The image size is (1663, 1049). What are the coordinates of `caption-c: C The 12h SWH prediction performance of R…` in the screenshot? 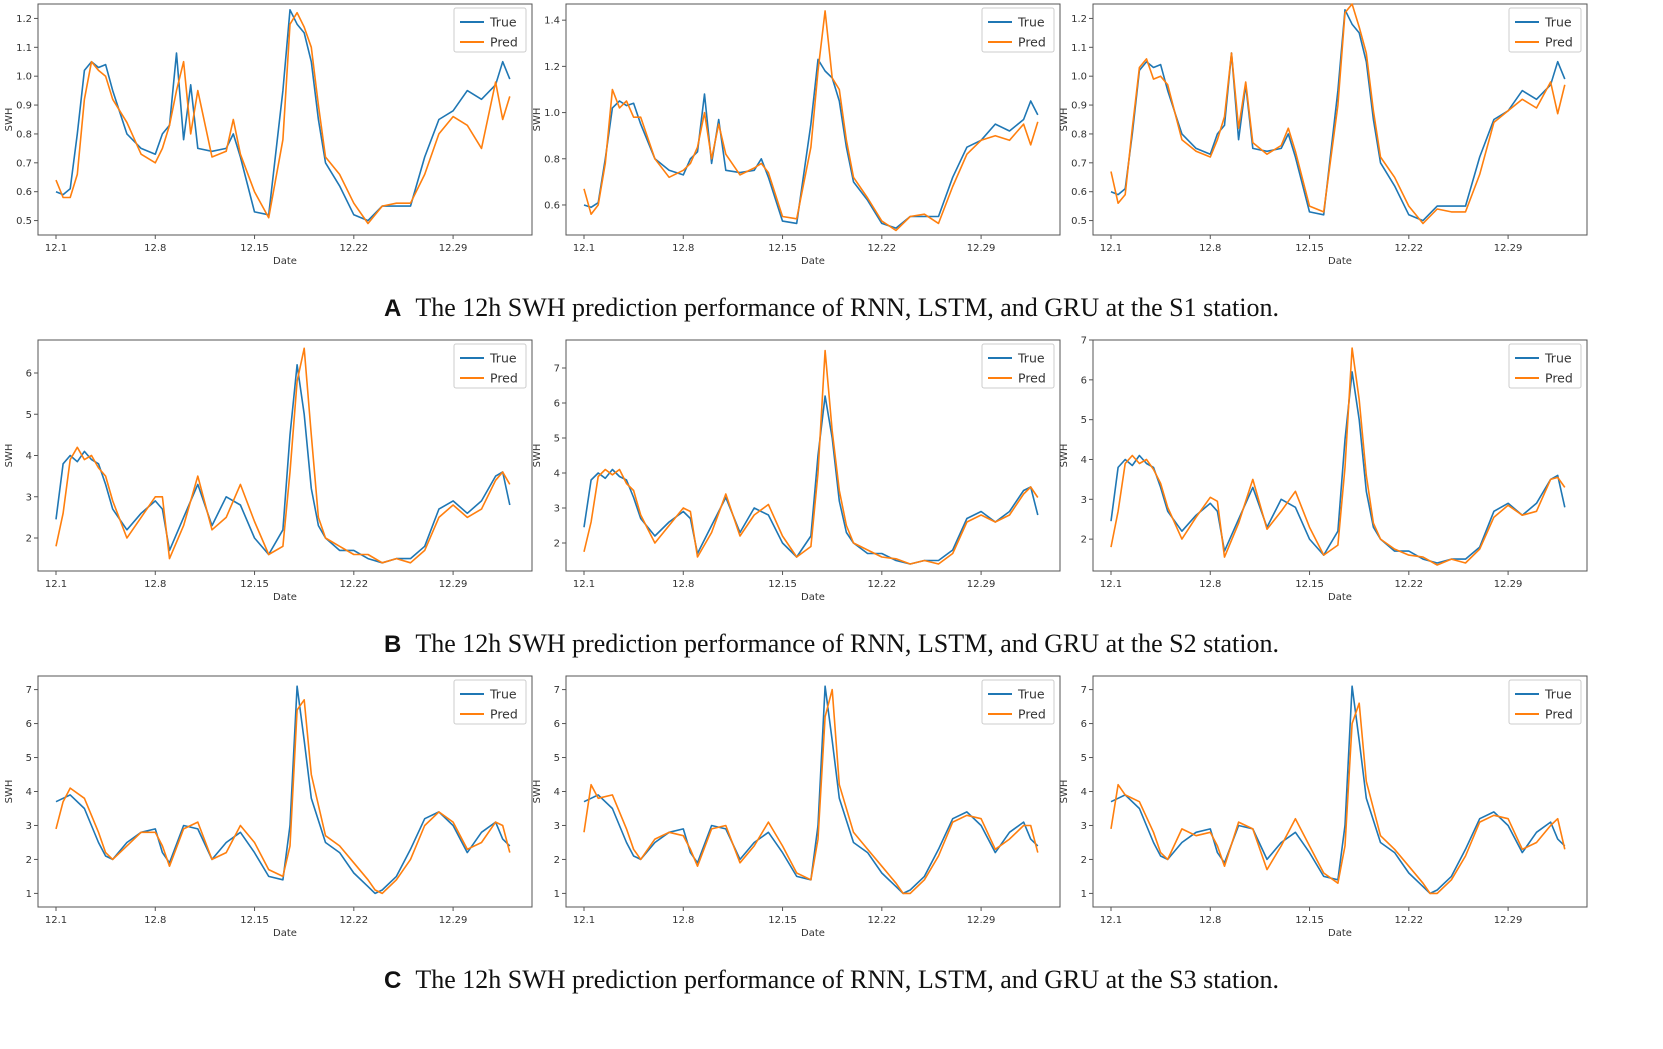 It's located at (831, 980).